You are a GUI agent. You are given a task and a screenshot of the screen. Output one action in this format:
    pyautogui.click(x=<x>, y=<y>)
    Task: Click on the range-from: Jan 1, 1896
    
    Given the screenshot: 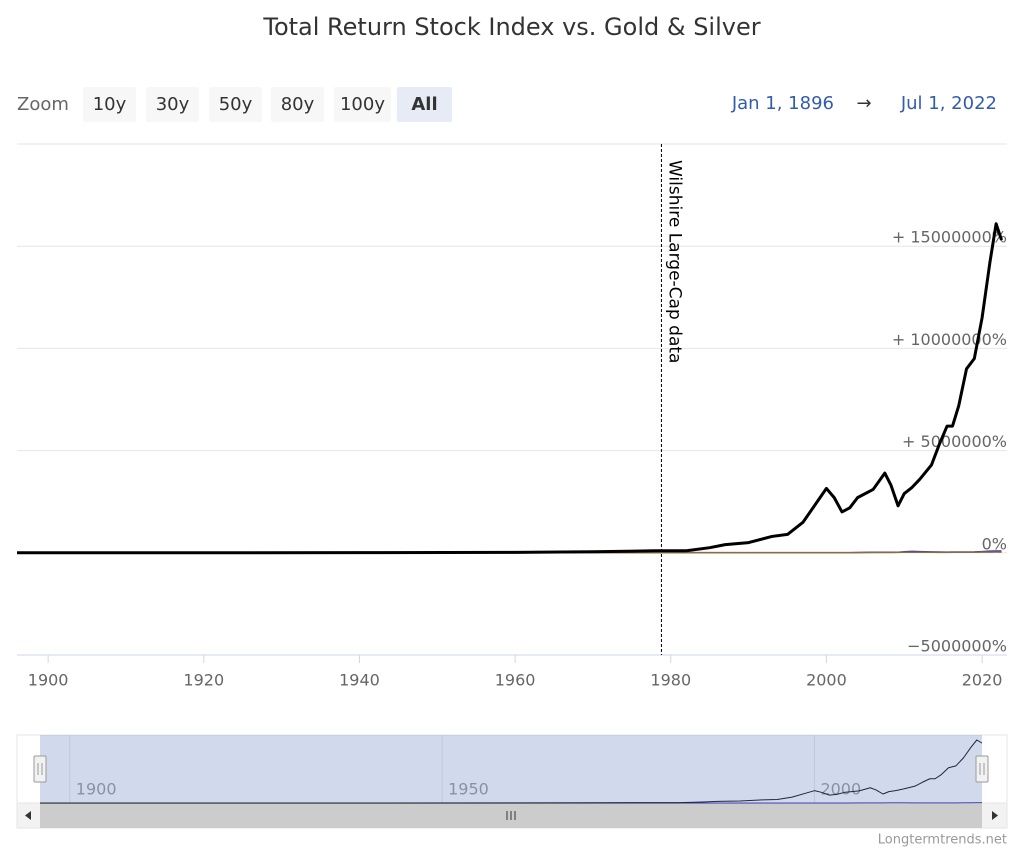 What is the action you would take?
    pyautogui.click(x=782, y=103)
    